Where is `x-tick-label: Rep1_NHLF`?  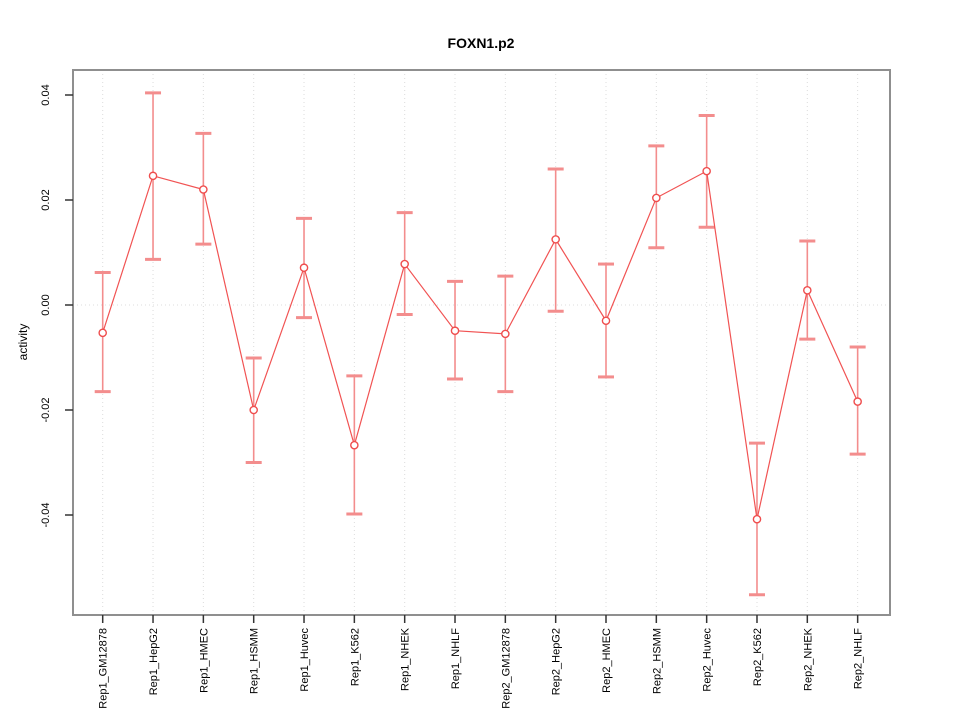
x-tick-label: Rep1_NHLF is located at coordinates (456, 658).